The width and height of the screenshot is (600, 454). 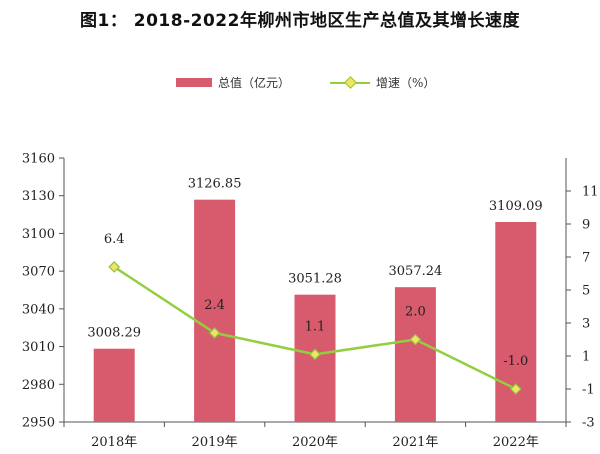 I want to click on bar-value-label: 3126.85, so click(x=215, y=184).